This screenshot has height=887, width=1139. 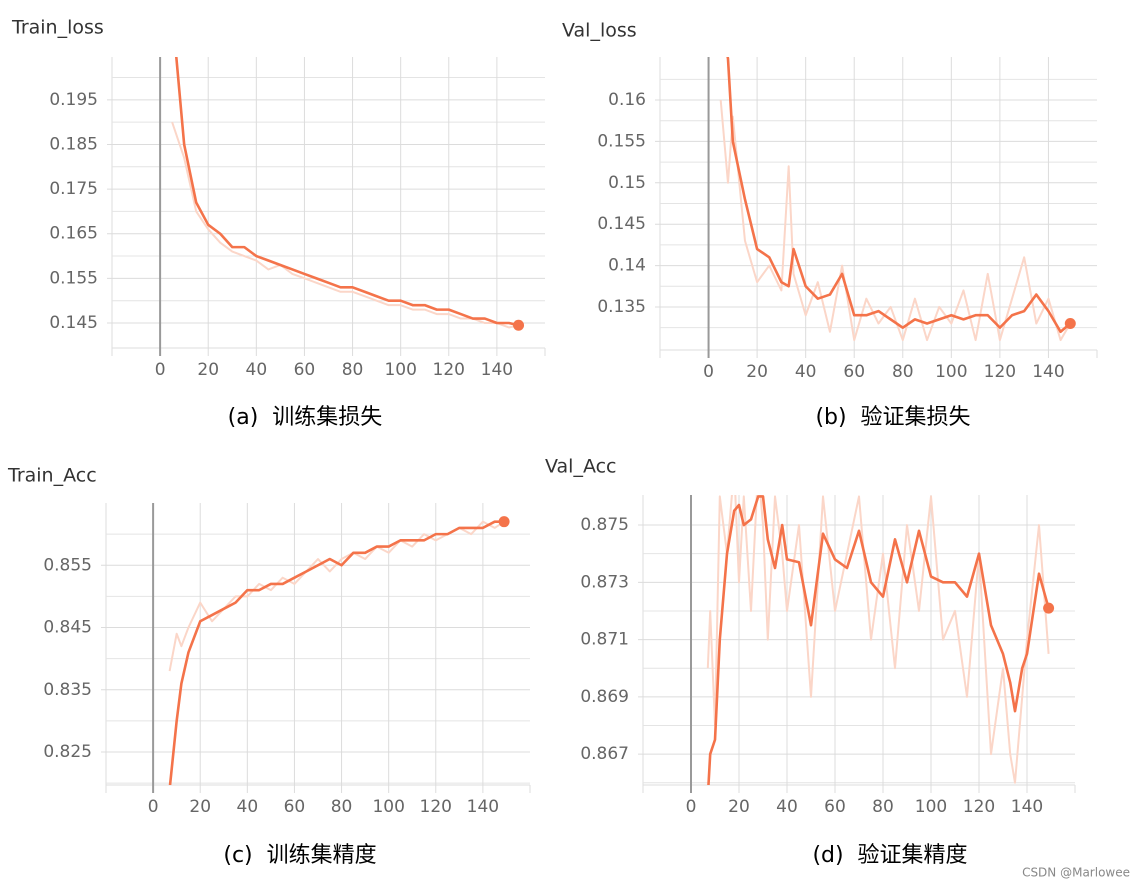 I want to click on y-tick-label: 0.15, so click(x=627, y=183).